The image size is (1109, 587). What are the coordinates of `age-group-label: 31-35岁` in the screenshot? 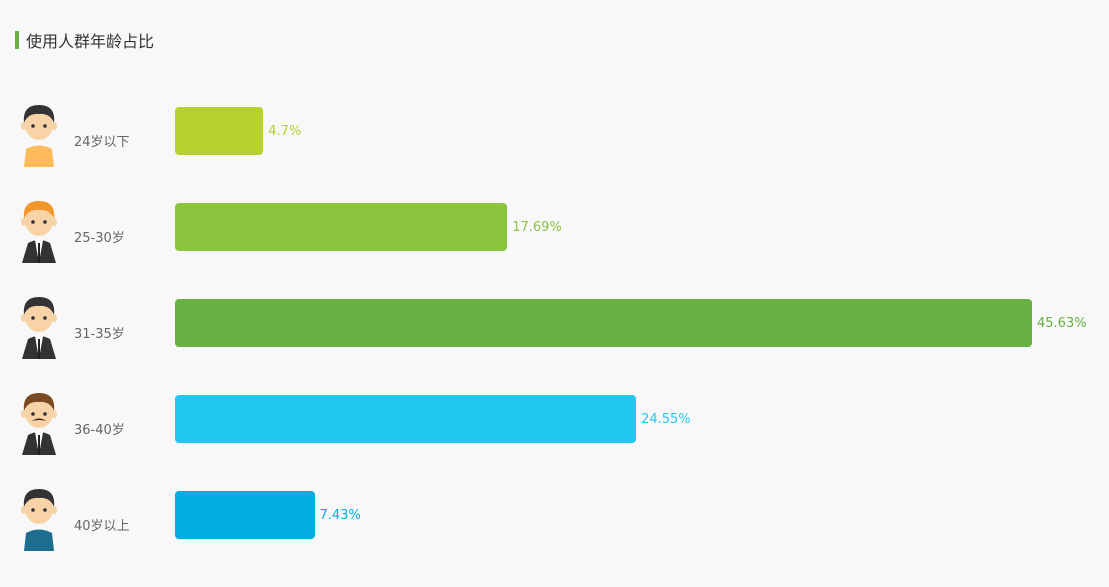 It's located at (99, 334).